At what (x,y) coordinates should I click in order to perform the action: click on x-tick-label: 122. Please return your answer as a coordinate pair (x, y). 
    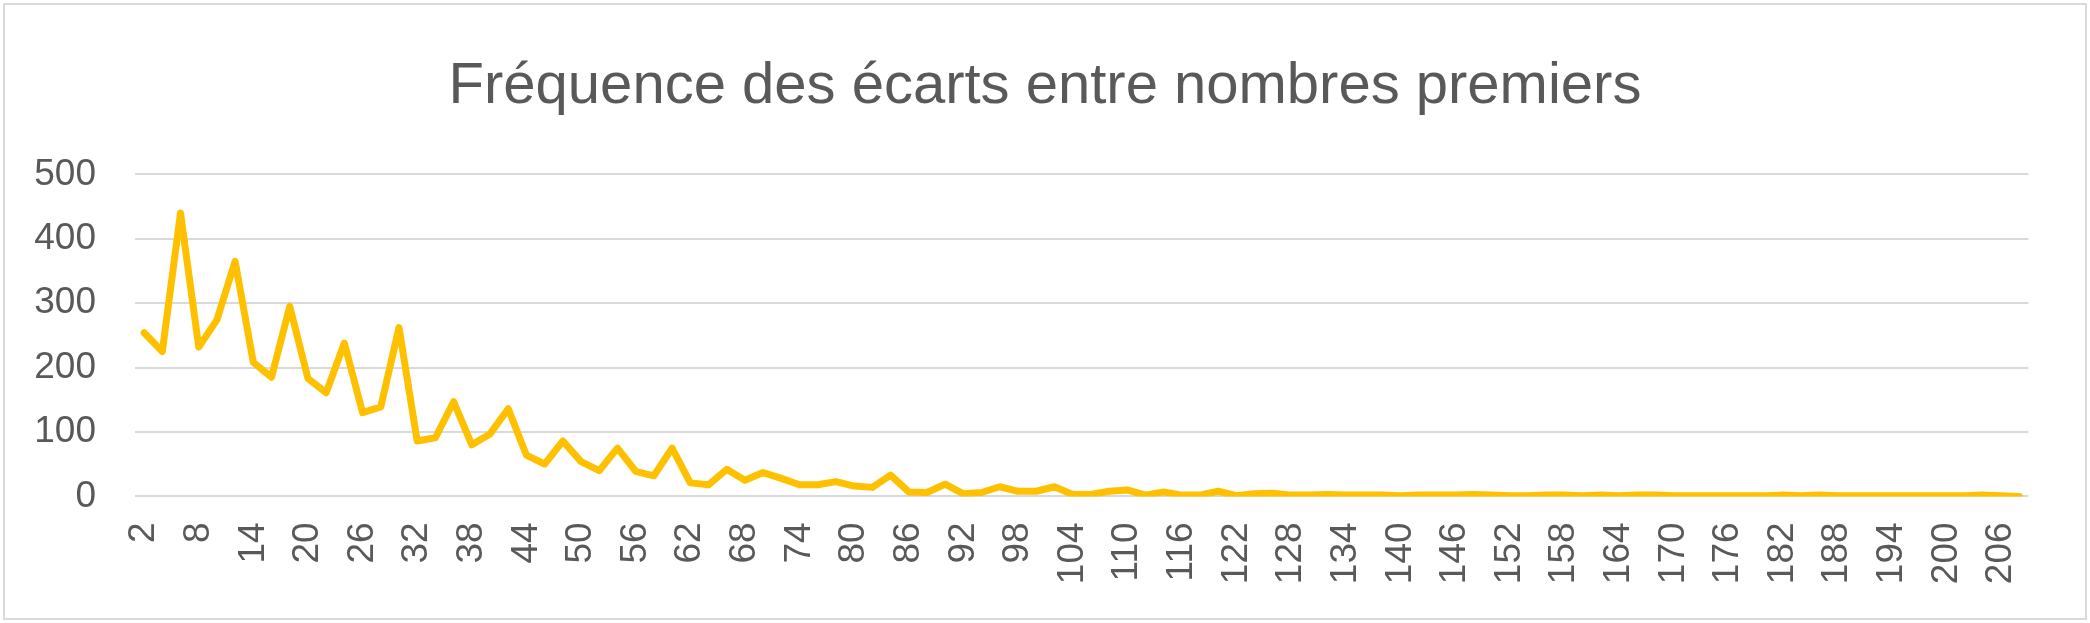
    Looking at the image, I should click on (1234, 553).